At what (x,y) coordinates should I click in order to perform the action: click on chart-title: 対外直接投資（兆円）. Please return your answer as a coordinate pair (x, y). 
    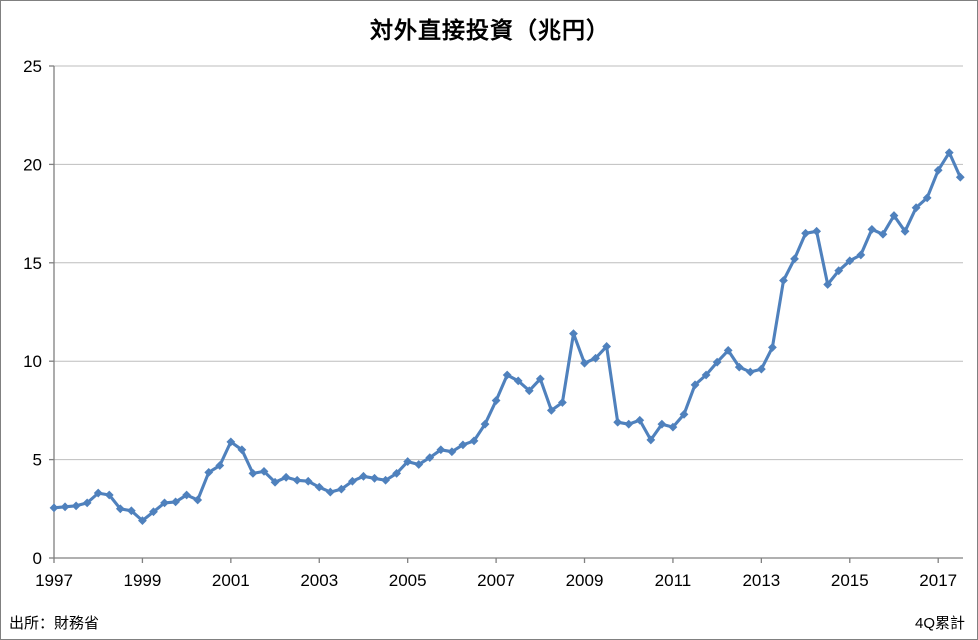
    Looking at the image, I should click on (490, 30).